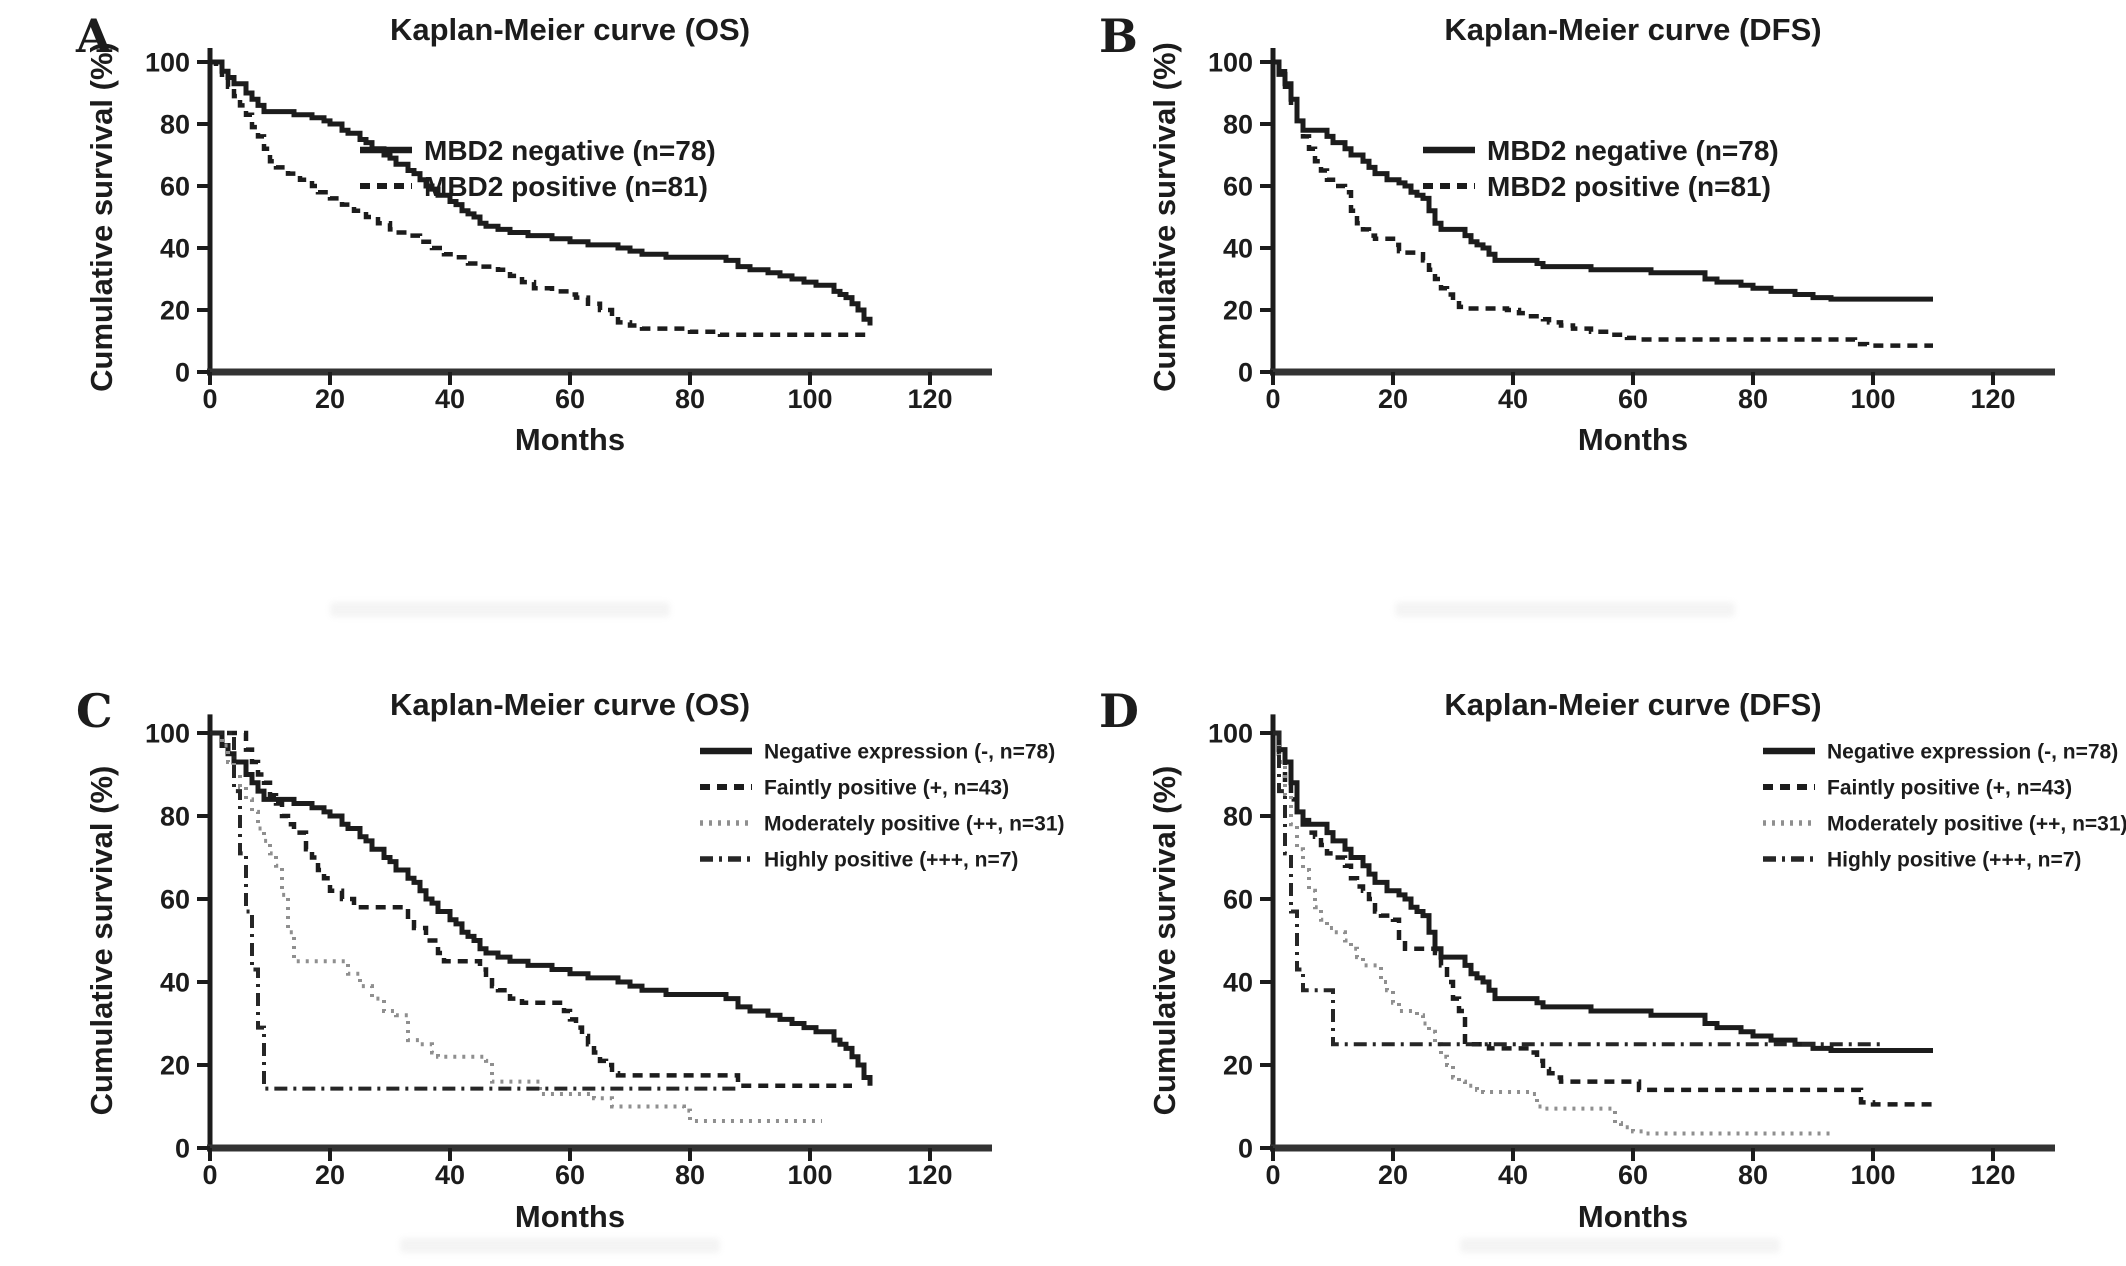 This screenshot has height=1266, width=2126. I want to click on legend-label: Highly positive (+++, n=7), so click(891, 859).